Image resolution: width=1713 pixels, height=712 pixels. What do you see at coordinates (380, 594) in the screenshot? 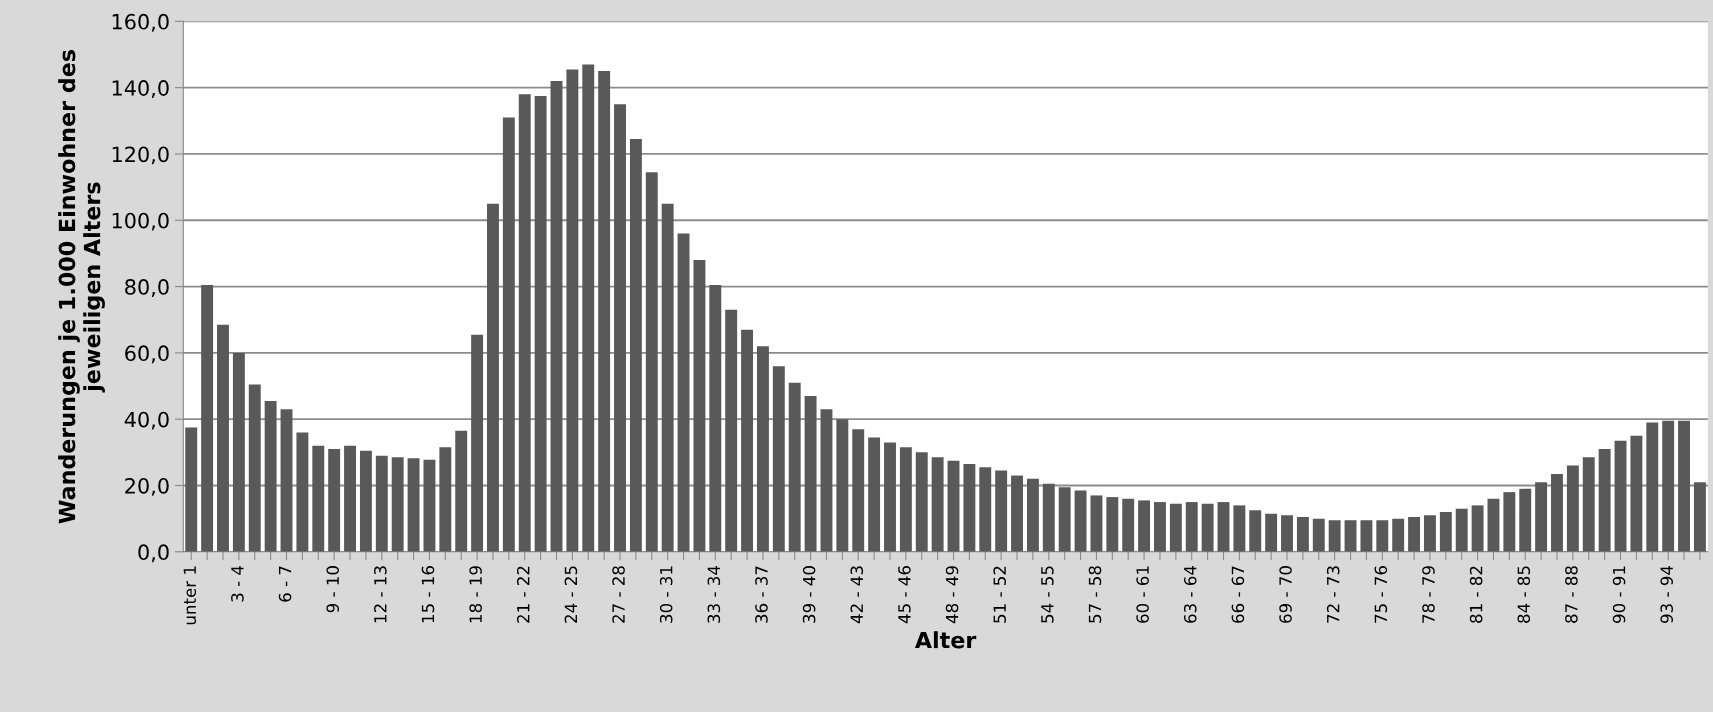
I see `x-tick-label: 12 - 13` at bounding box center [380, 594].